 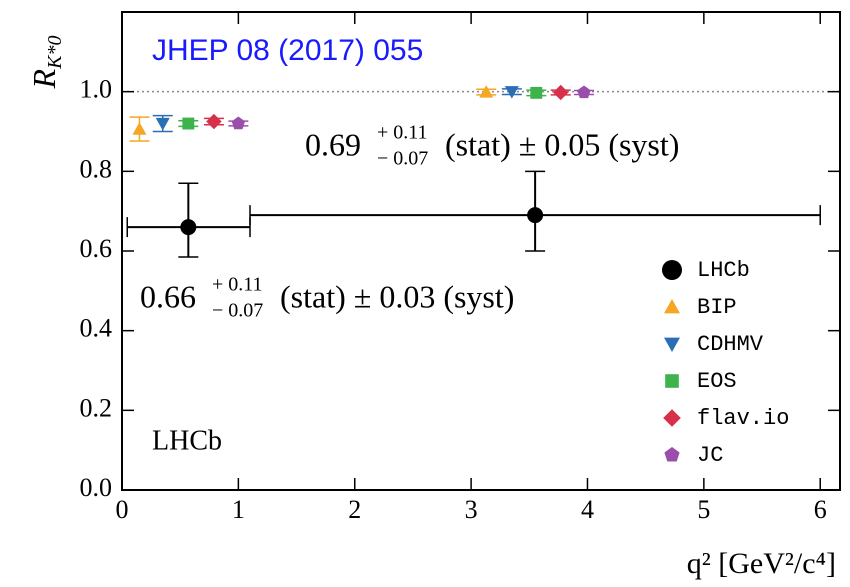 I want to click on experiment-label: LHCb, so click(x=187, y=440).